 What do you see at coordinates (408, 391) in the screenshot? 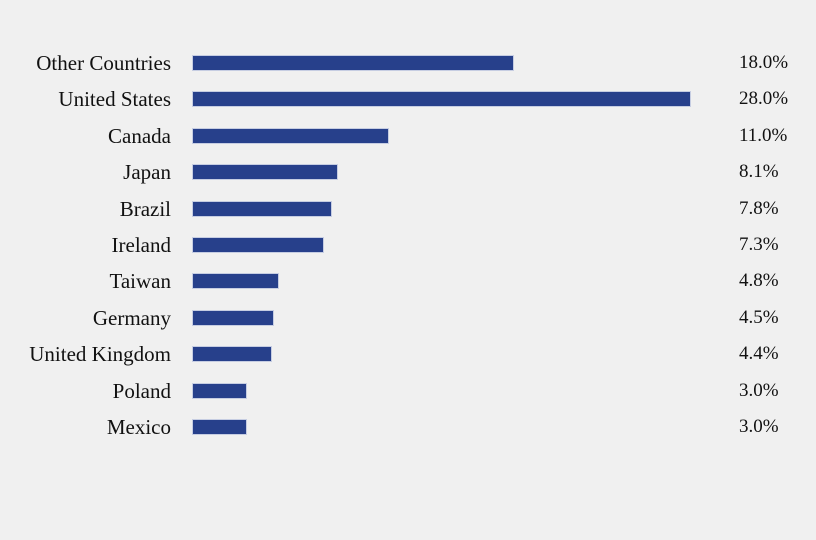
I see `bar-row: Poland 3.0%` at bounding box center [408, 391].